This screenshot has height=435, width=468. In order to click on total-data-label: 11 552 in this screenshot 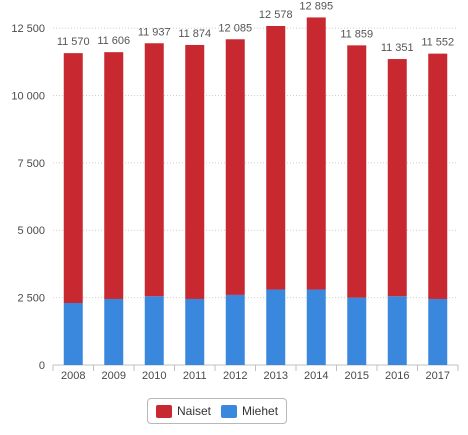, I will do `click(437, 43)`.